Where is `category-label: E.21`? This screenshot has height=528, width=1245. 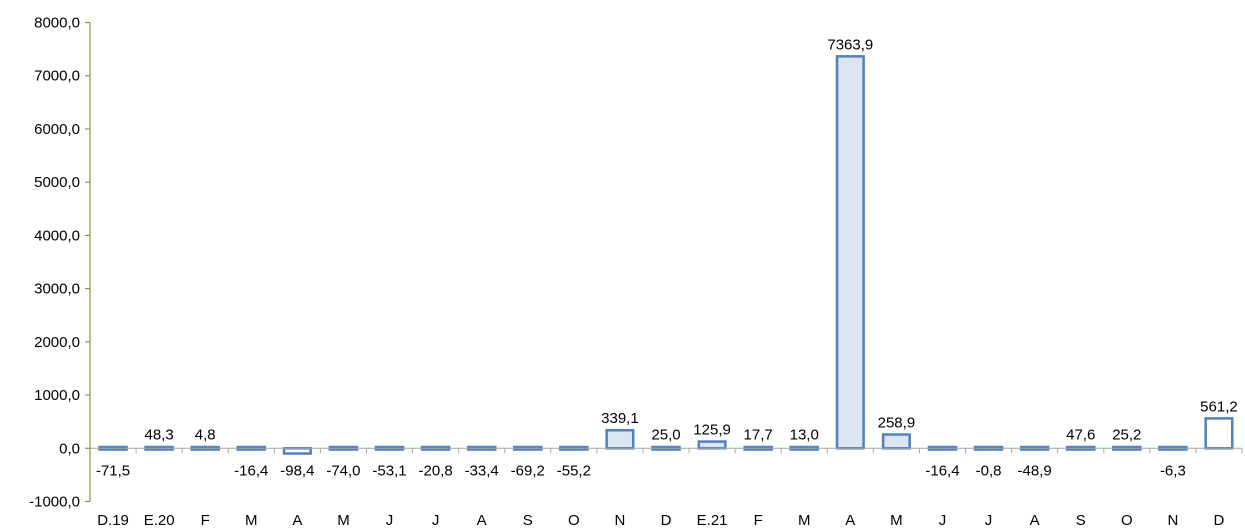
category-label: E.21 is located at coordinates (712, 520).